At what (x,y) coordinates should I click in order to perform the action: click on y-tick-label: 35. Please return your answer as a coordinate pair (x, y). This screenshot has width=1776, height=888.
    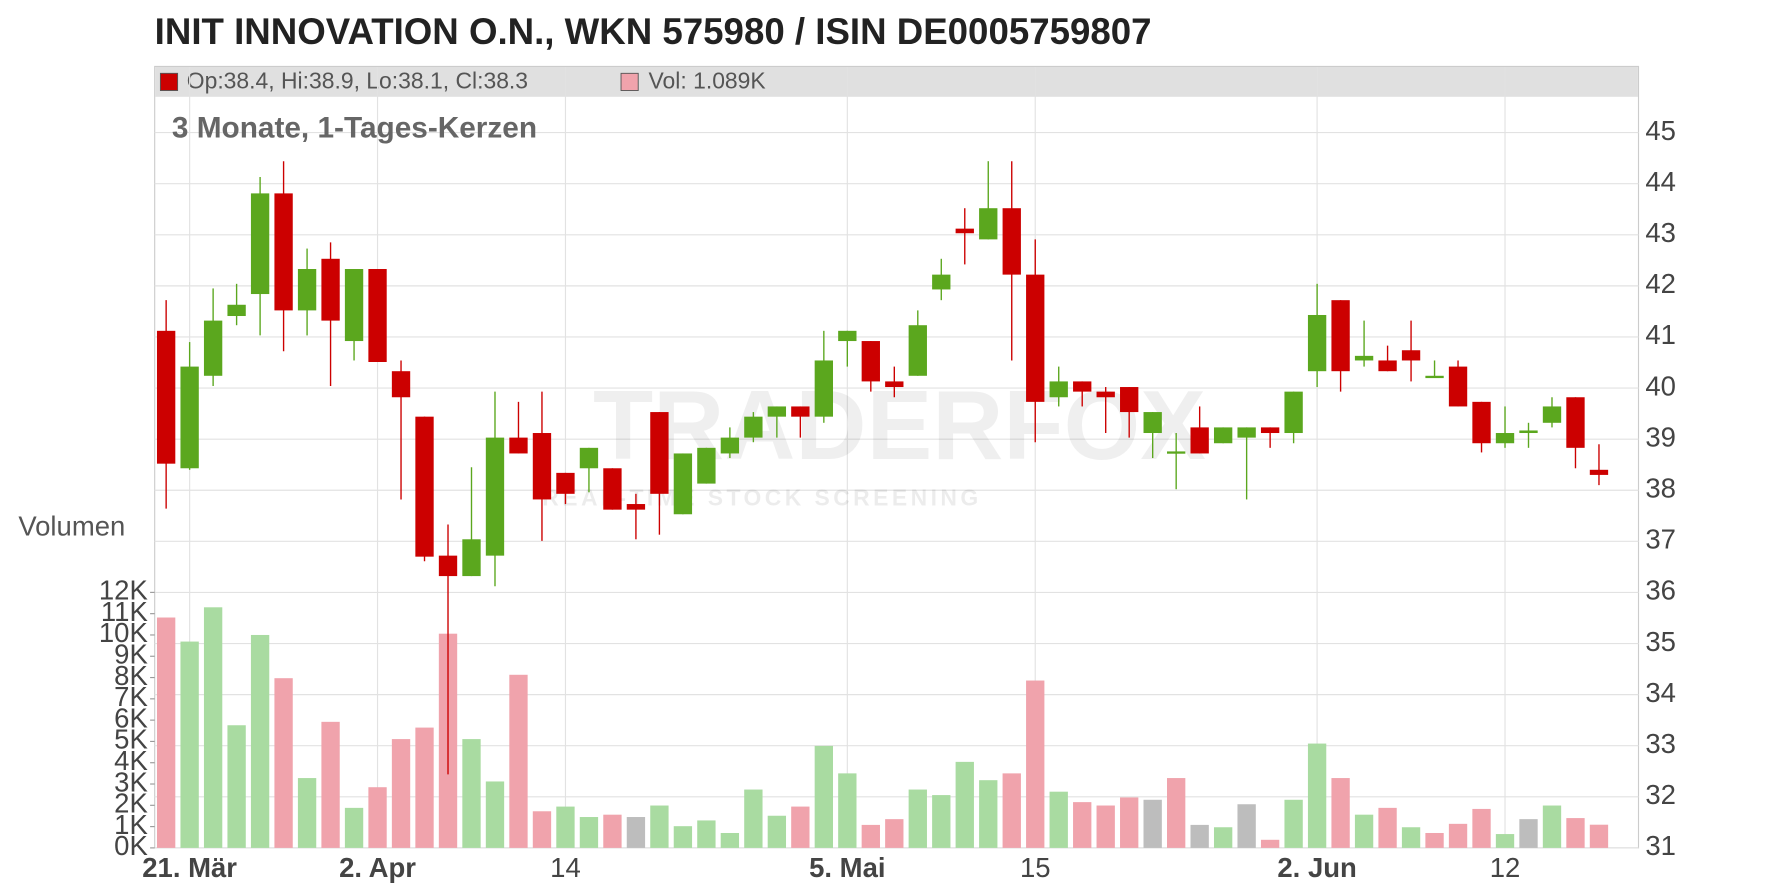
    Looking at the image, I should click on (1660, 641).